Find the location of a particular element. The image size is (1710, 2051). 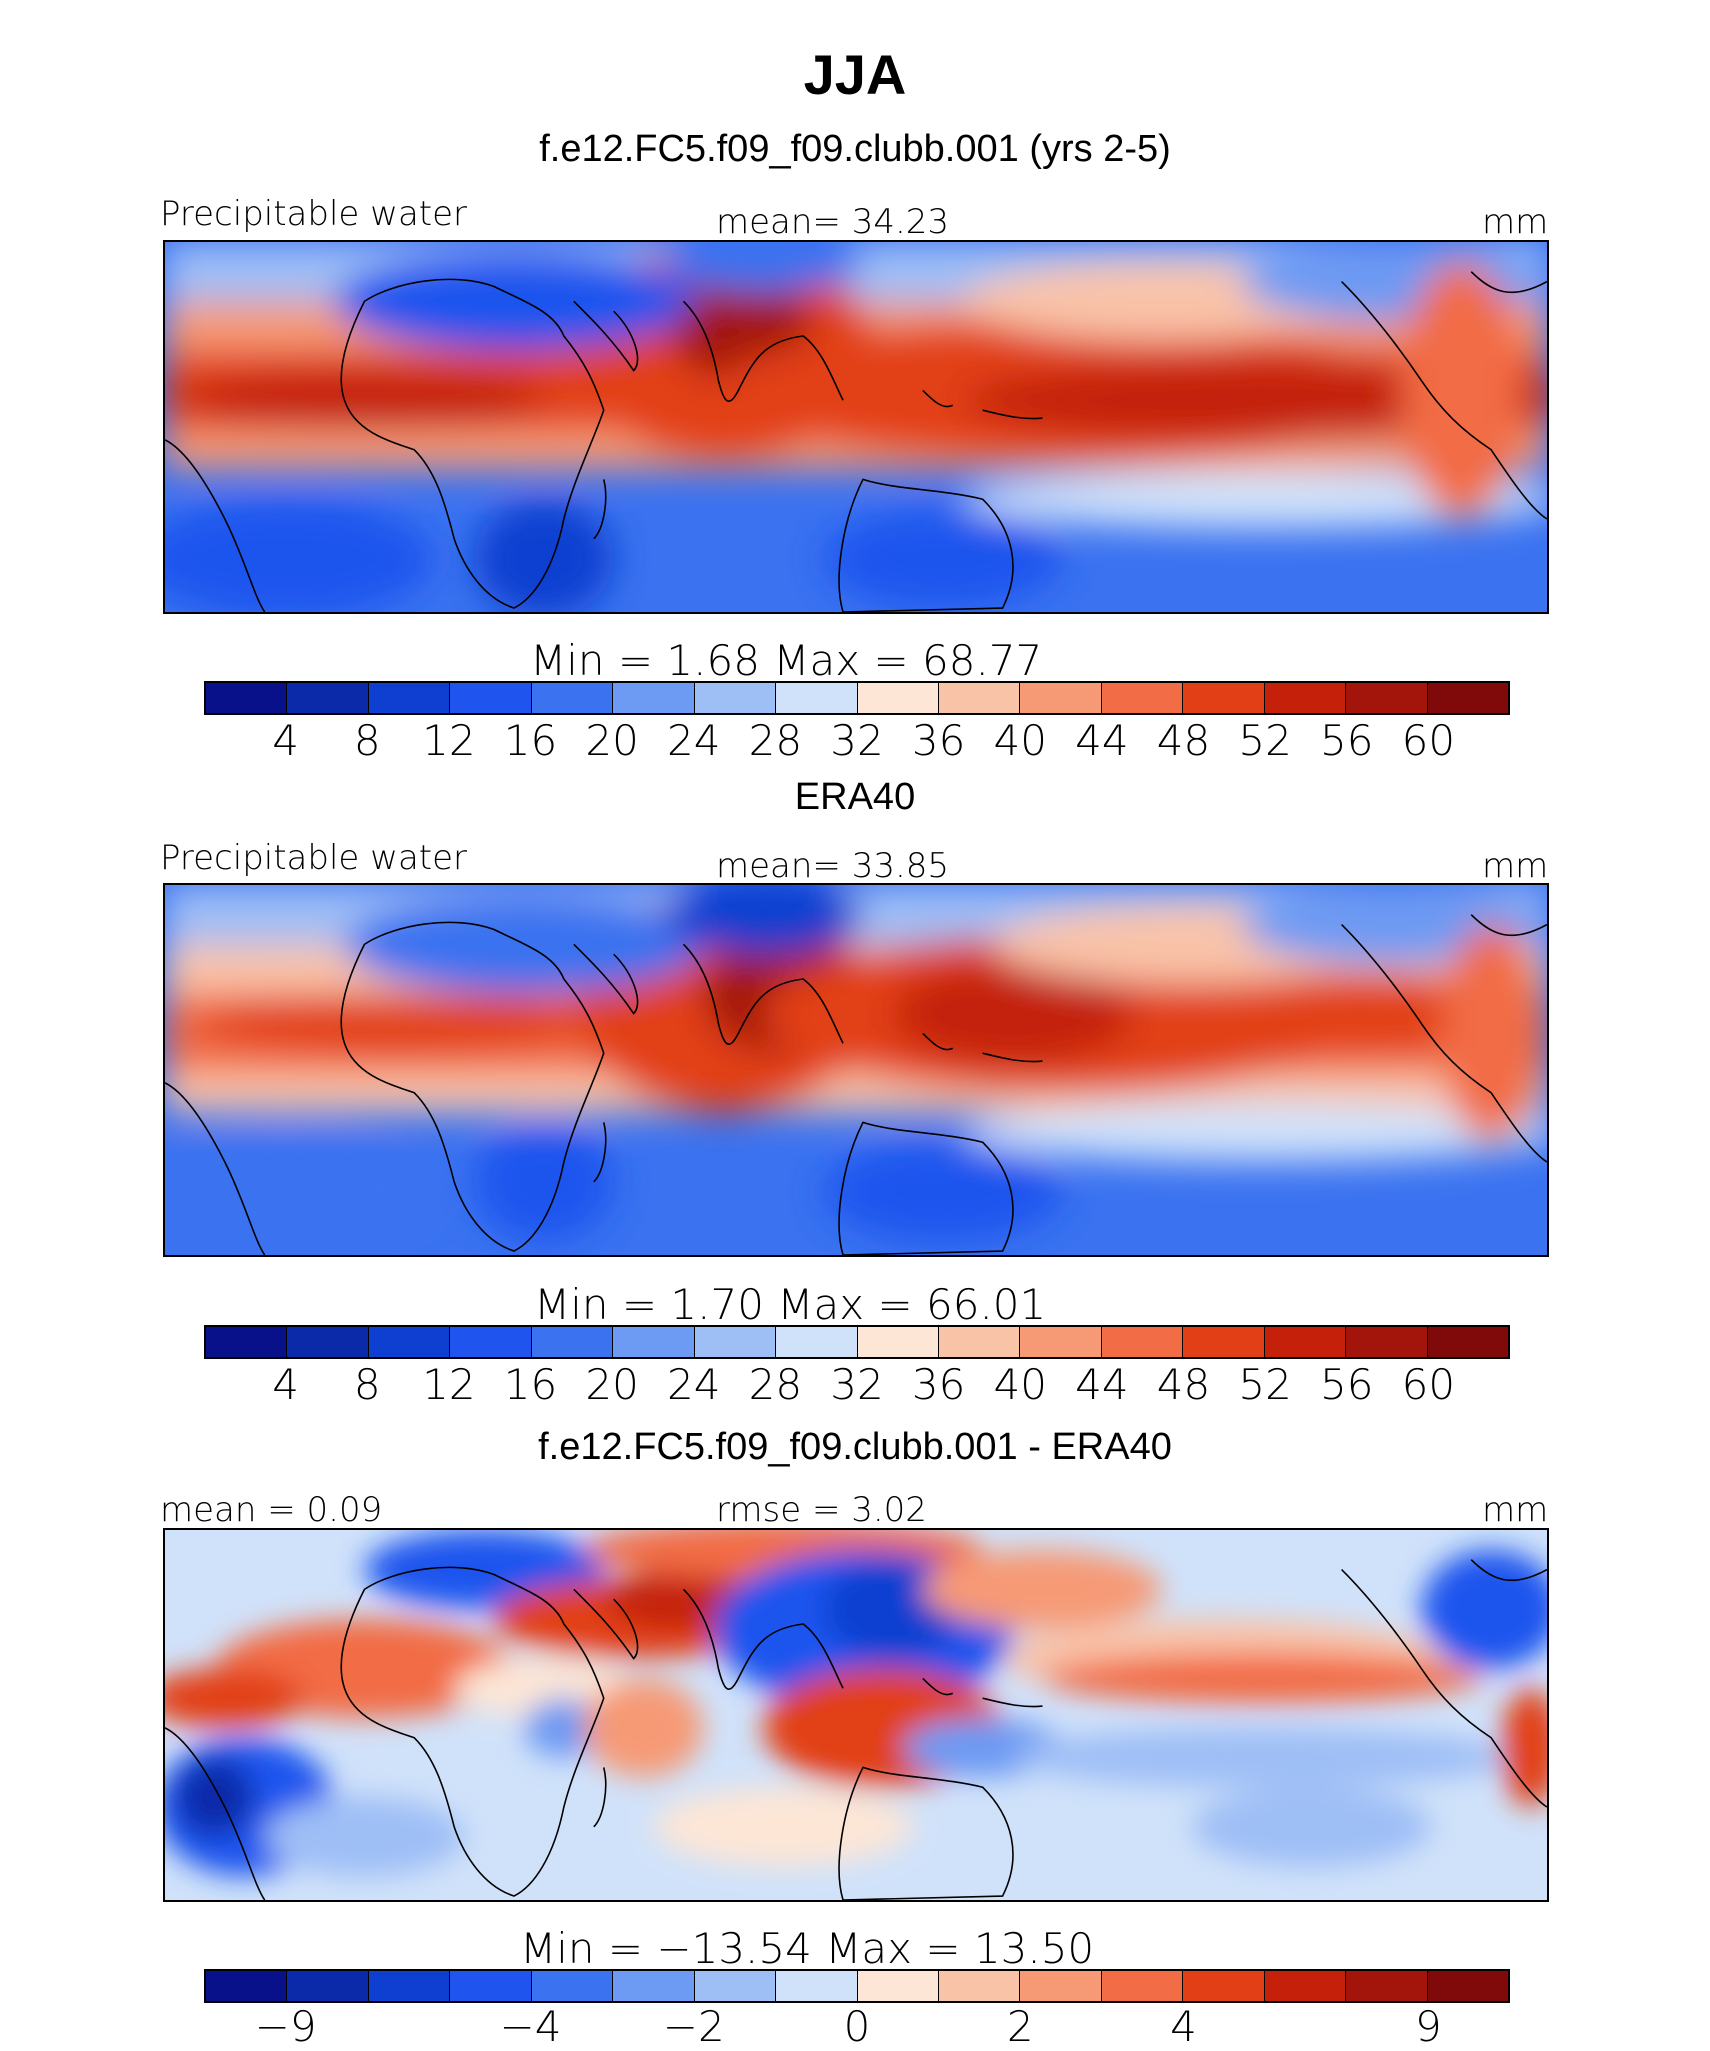

colorbar-tick-label: 44 is located at coordinates (1102, 740).